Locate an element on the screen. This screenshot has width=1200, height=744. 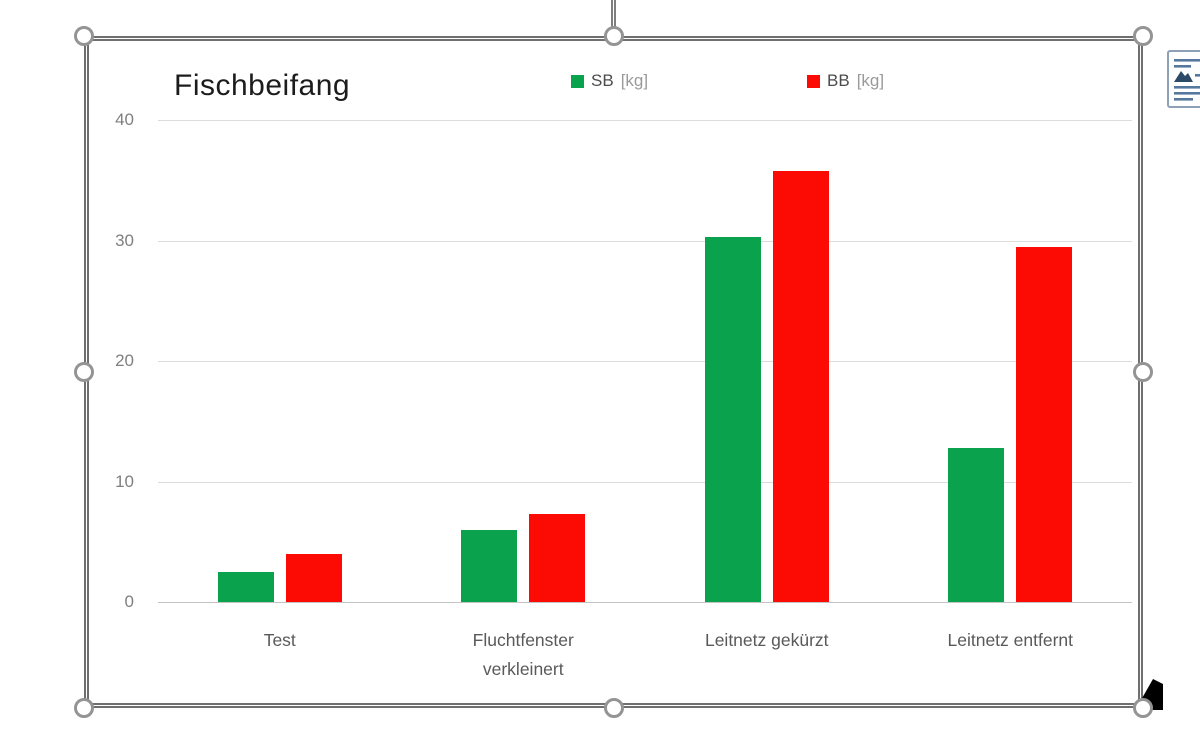
legend-series-name: BB is located at coordinates (838, 80).